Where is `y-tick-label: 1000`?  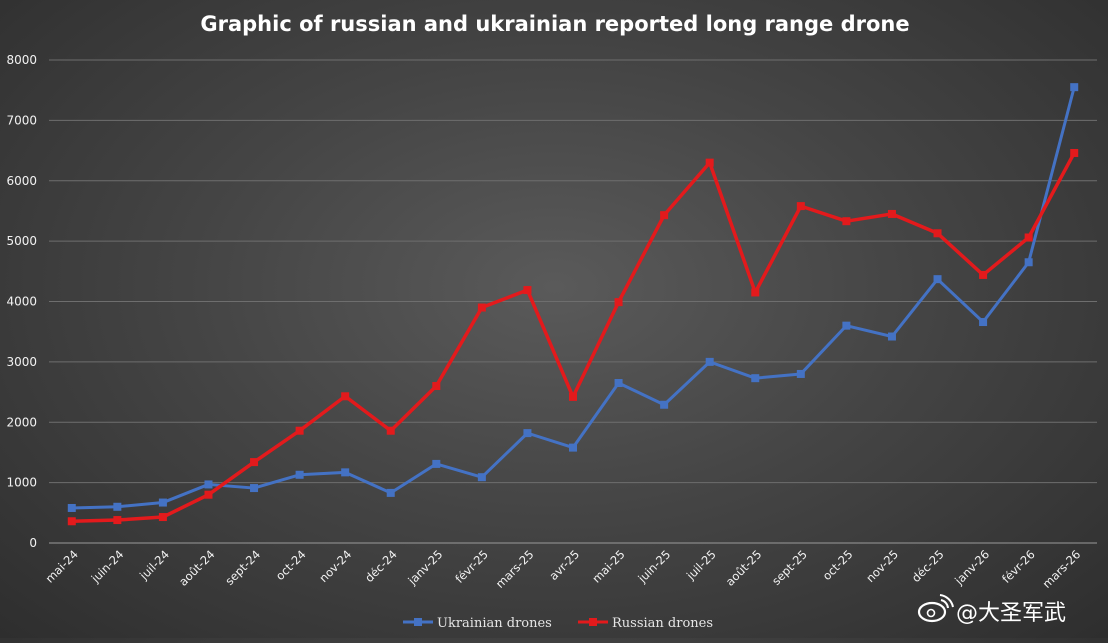 y-tick-label: 1000 is located at coordinates (21, 483).